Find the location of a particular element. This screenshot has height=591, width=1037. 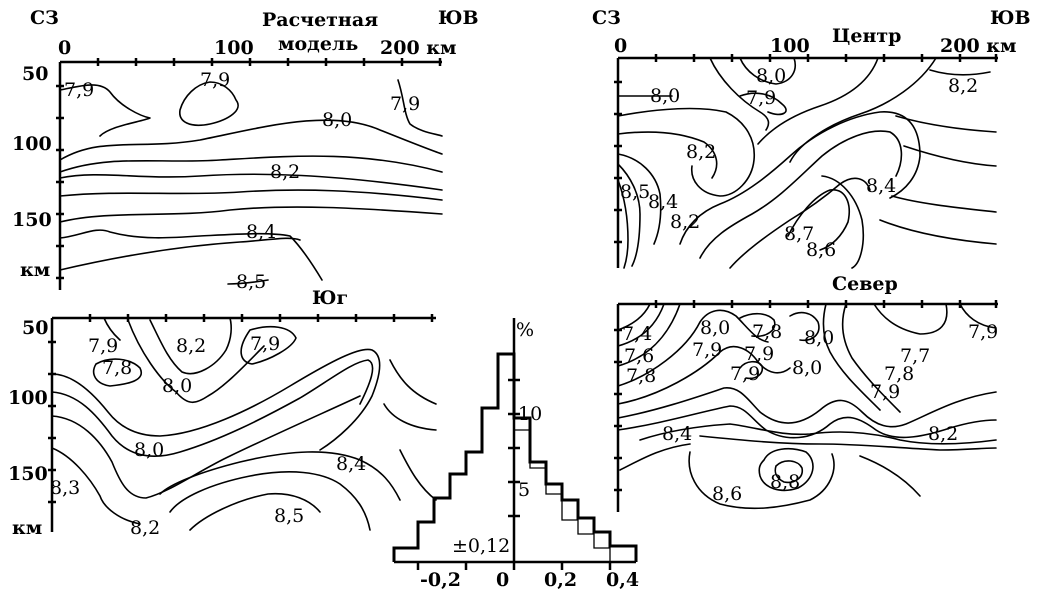

north-isoline-n is located at coordinates (807, 422).